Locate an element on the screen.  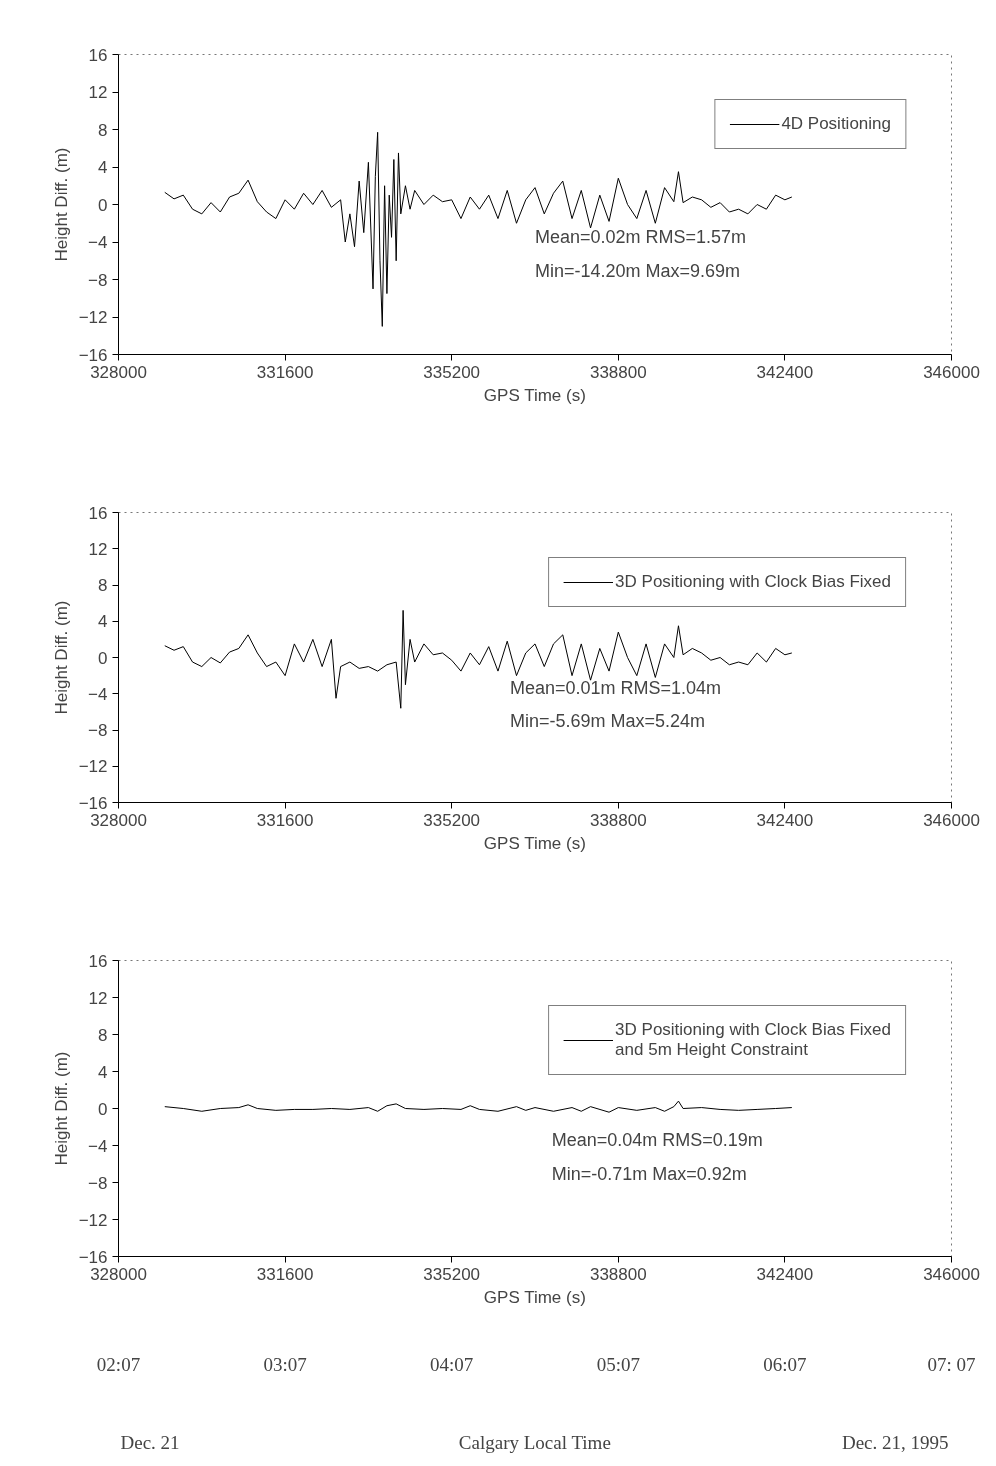
legend-label: 3D Positioning with Clock Bias Fixed and 5m Height Constraint is located at coordinates (753, 1040).